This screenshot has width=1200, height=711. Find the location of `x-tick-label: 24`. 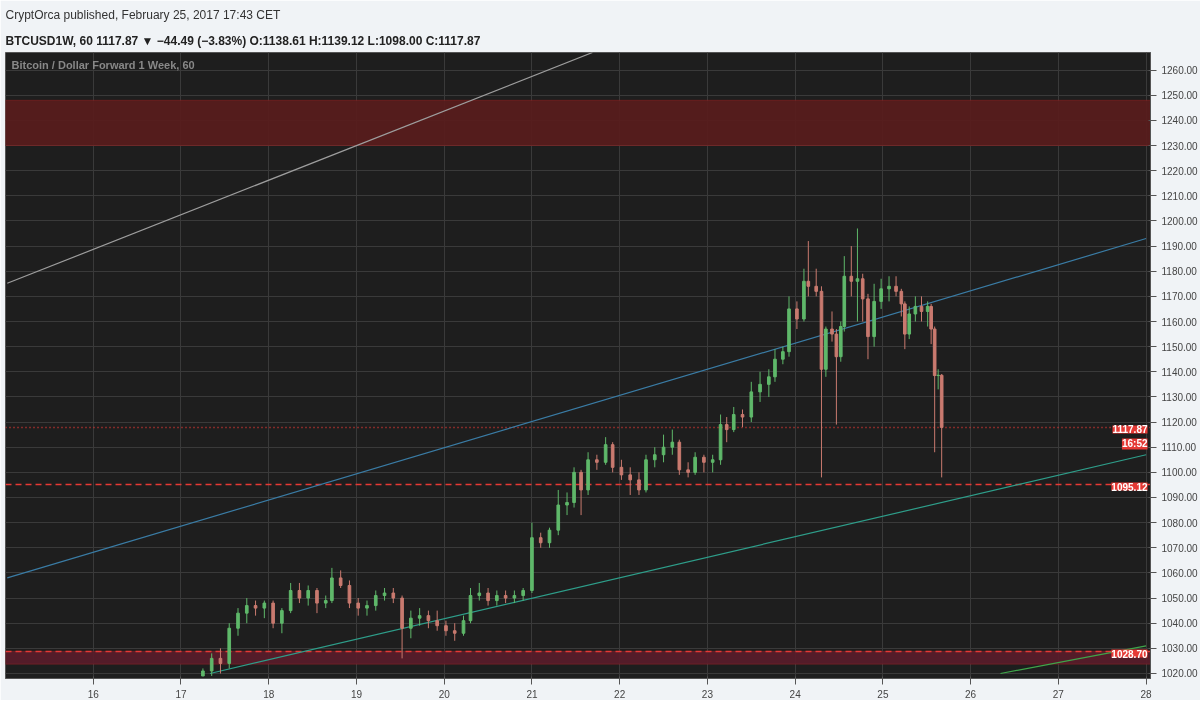

x-tick-label: 24 is located at coordinates (795, 694).